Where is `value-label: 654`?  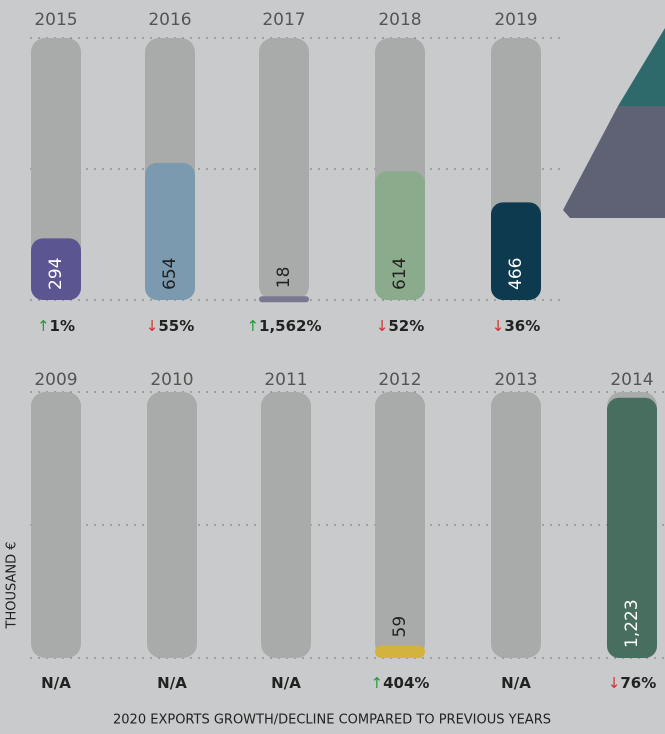
value-label: 654 is located at coordinates (170, 274).